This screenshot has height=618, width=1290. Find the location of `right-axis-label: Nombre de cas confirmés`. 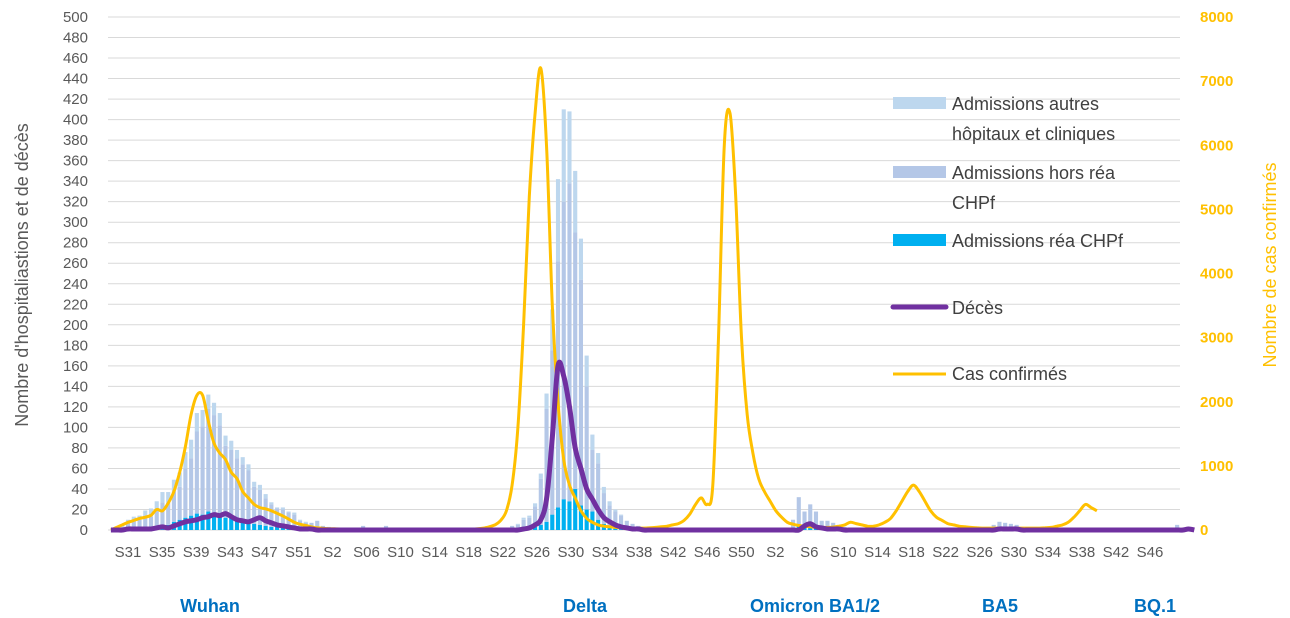

right-axis-label: Nombre de cas confirmés is located at coordinates (1270, 264).